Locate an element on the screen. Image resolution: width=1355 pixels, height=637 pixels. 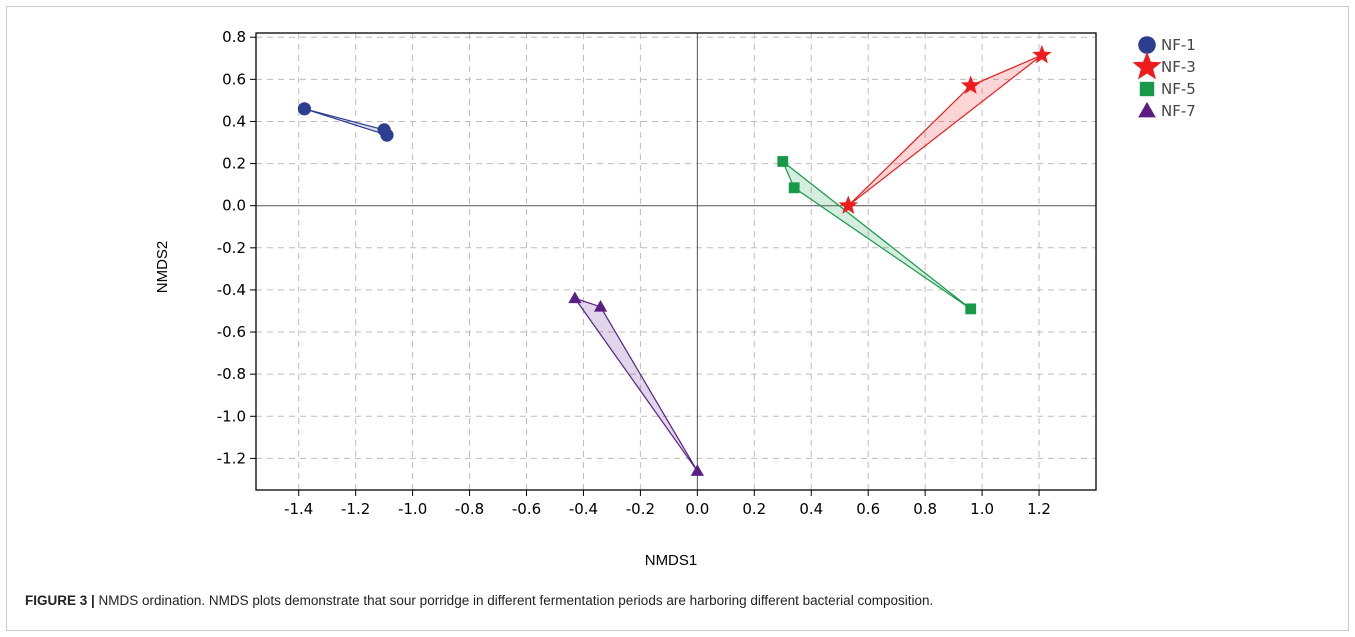
legend-label-nf-1: NF-1 is located at coordinates (1178, 45).